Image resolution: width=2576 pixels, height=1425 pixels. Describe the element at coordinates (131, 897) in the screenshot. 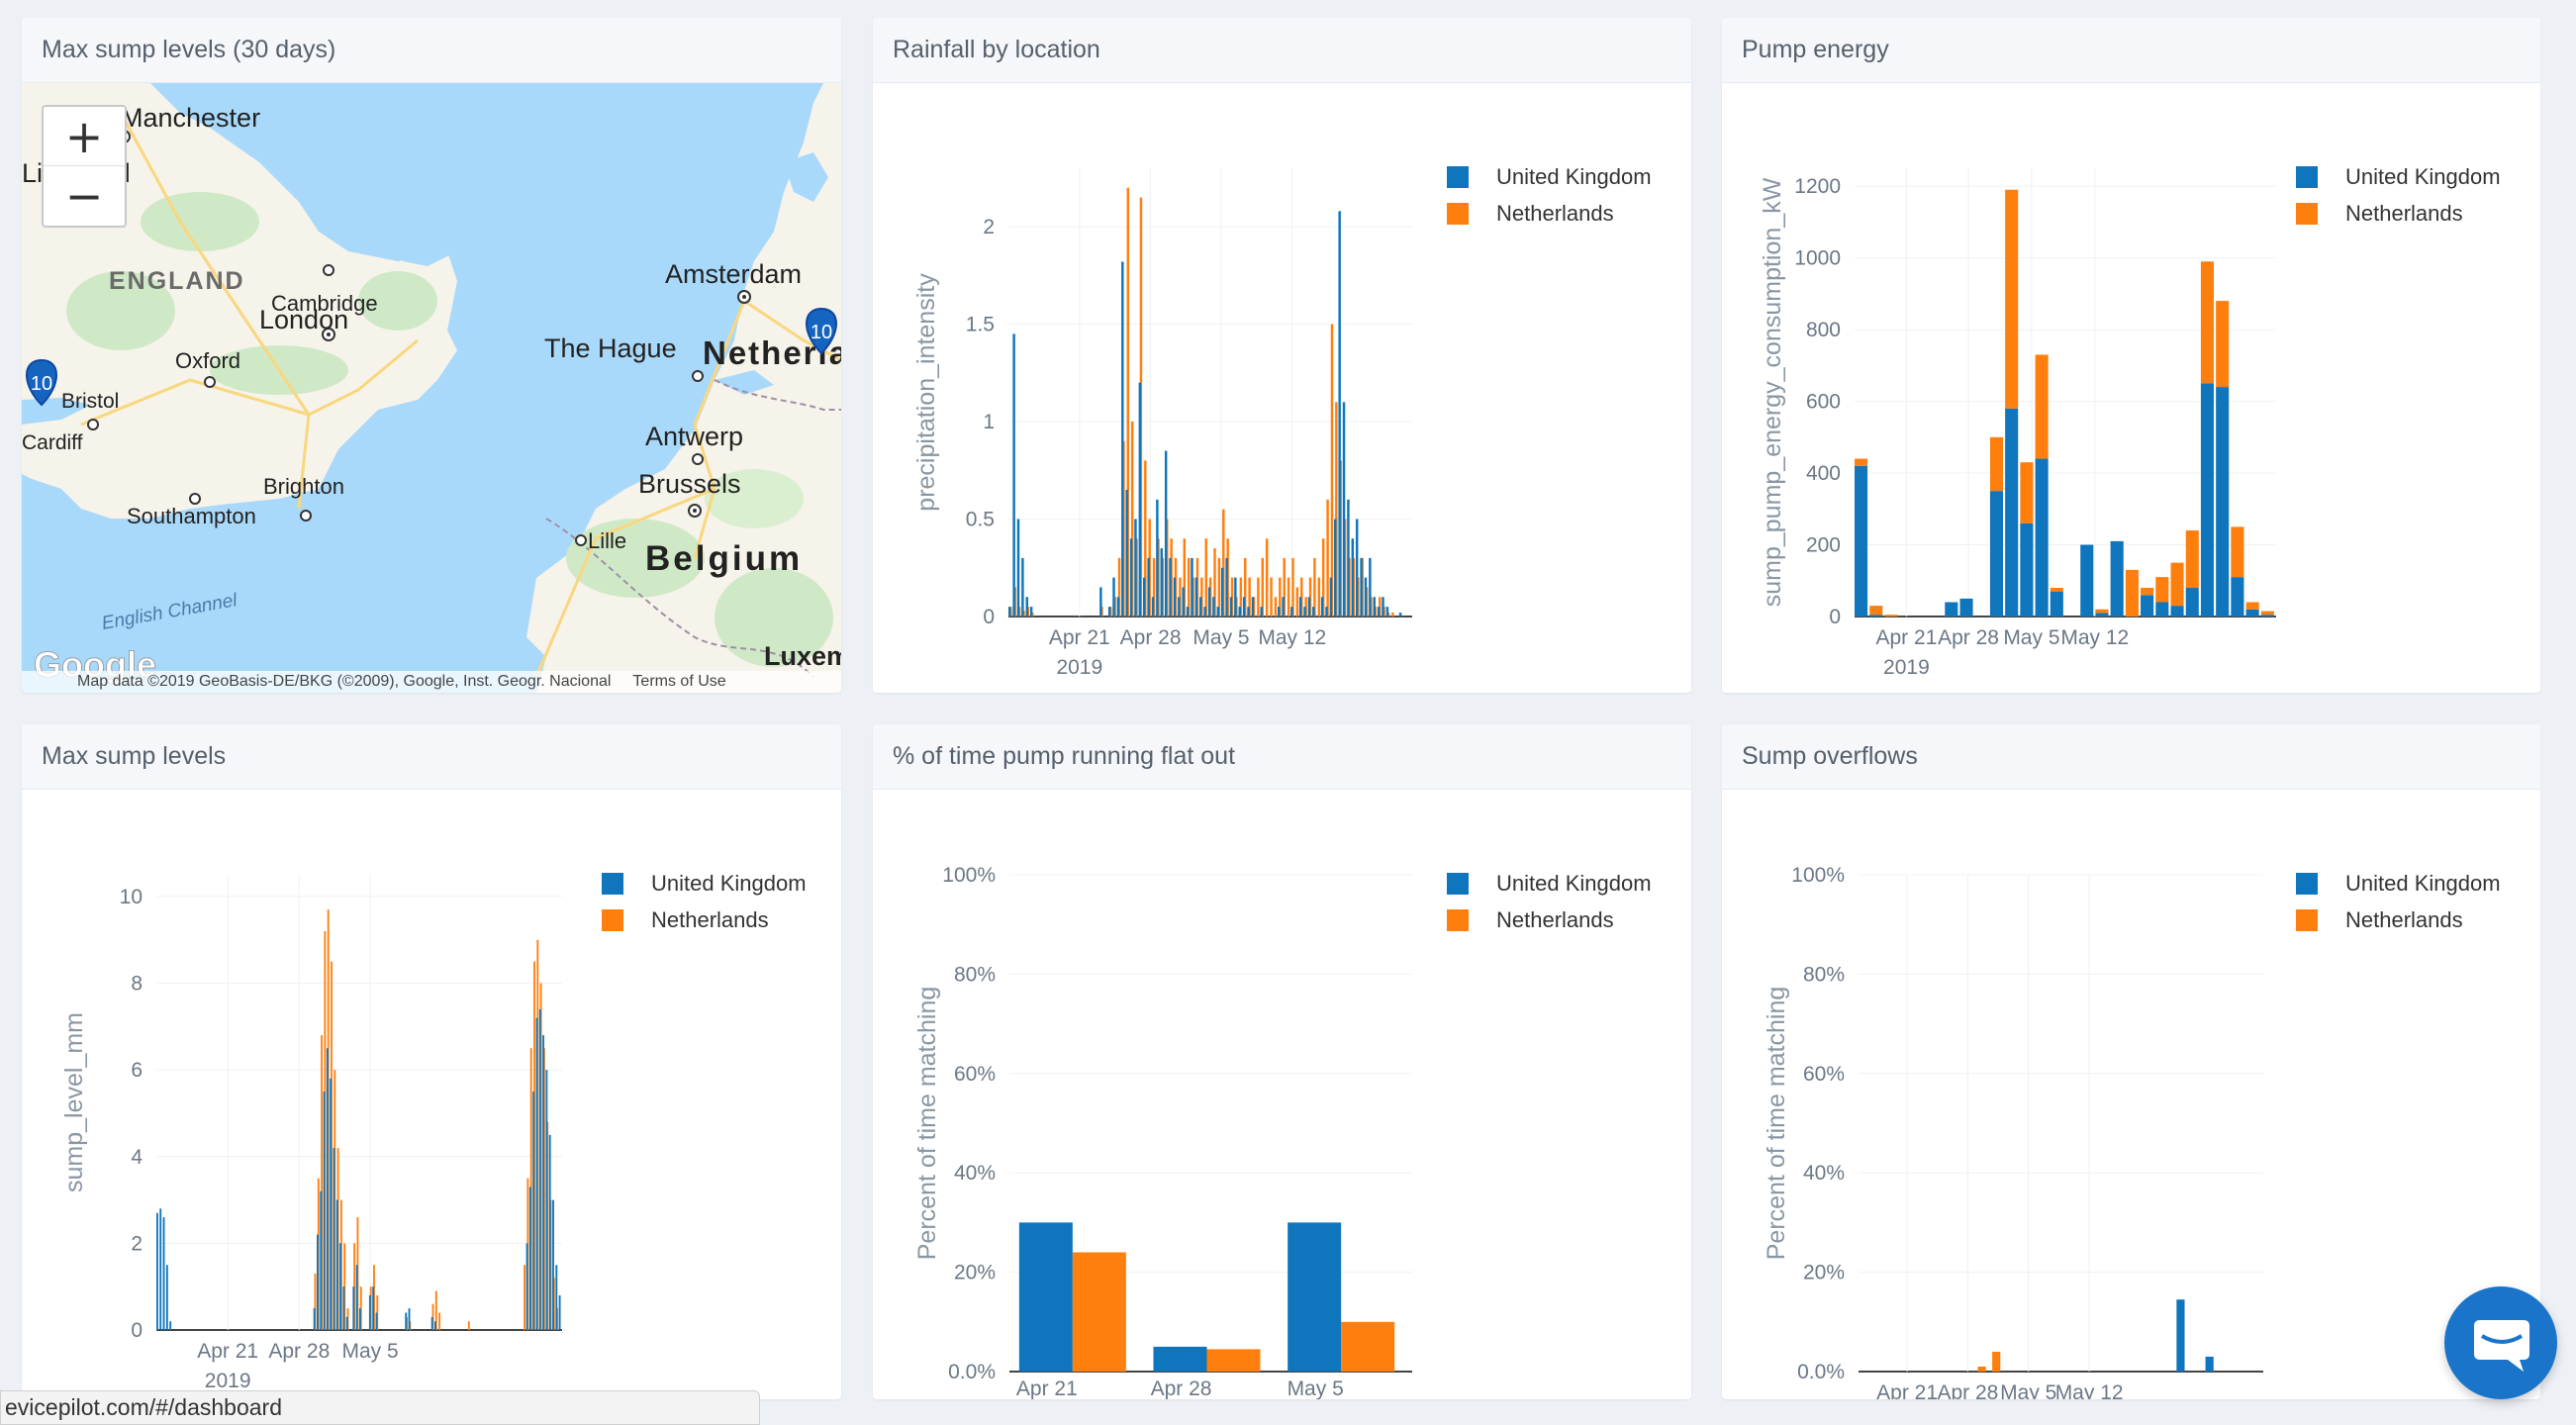

I see `y-tick-label: 10` at that location.